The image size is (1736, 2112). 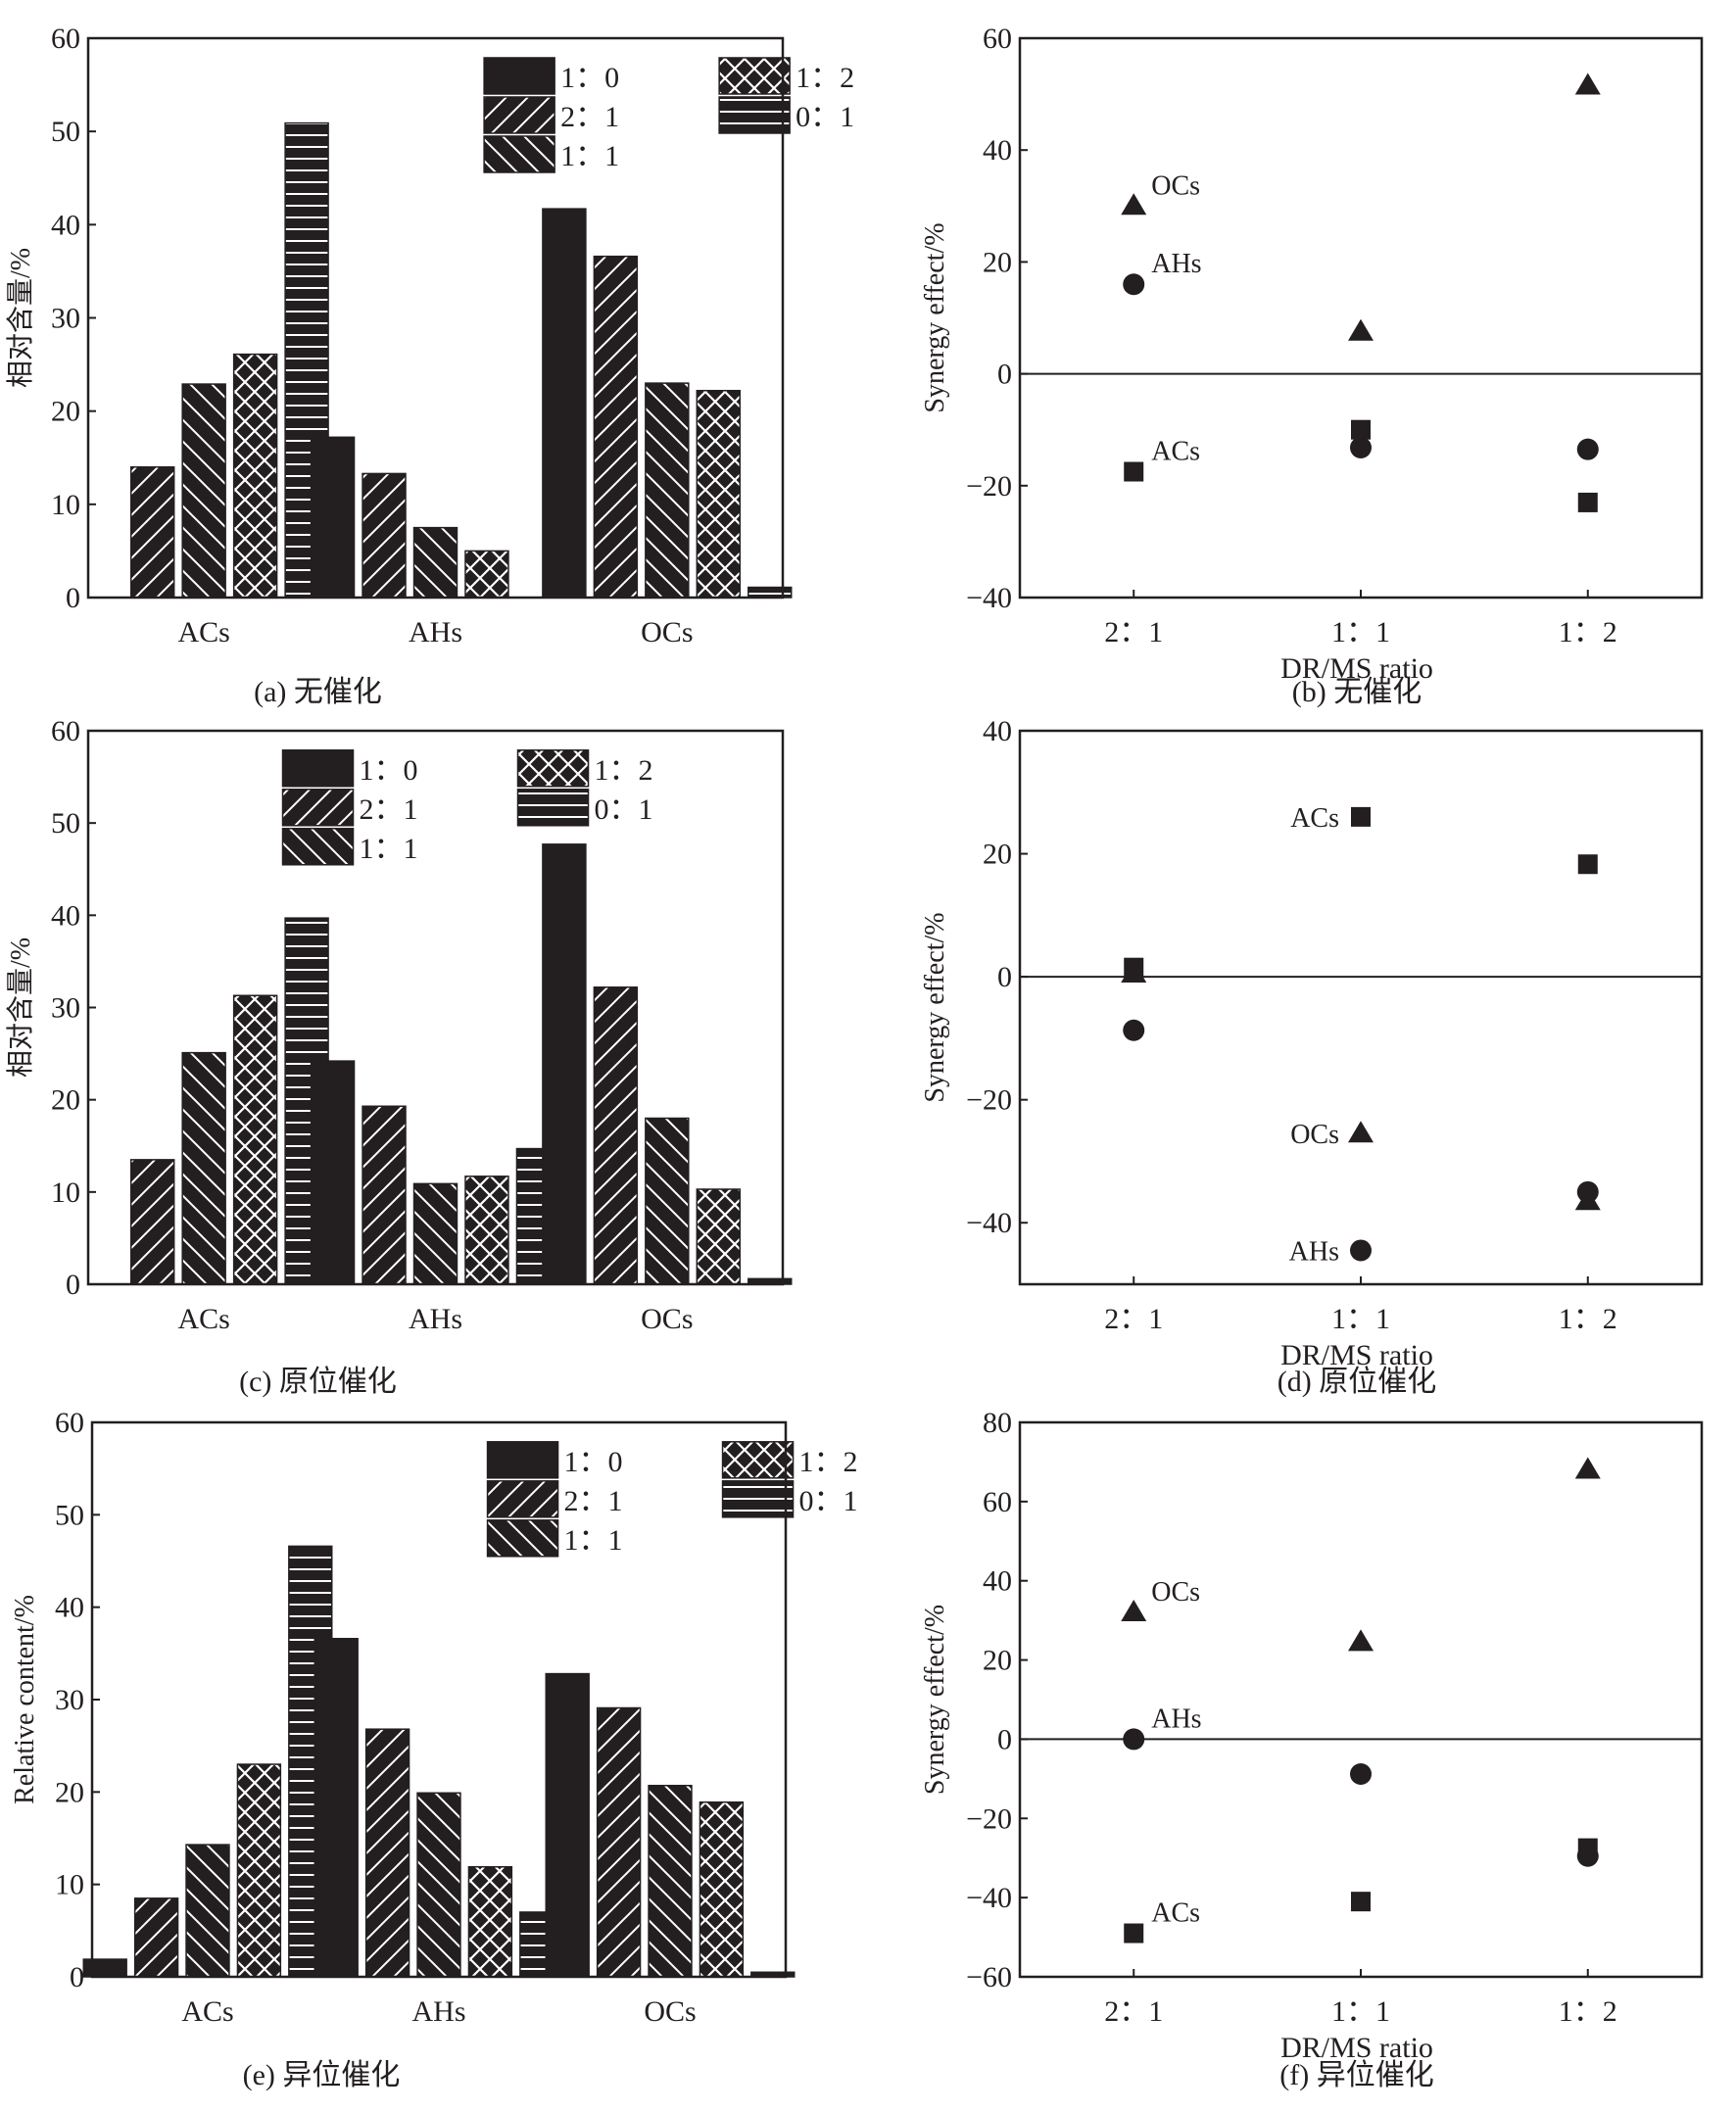 What do you see at coordinates (66, 1008) in the screenshot?
I see `y-tick-label: 30` at bounding box center [66, 1008].